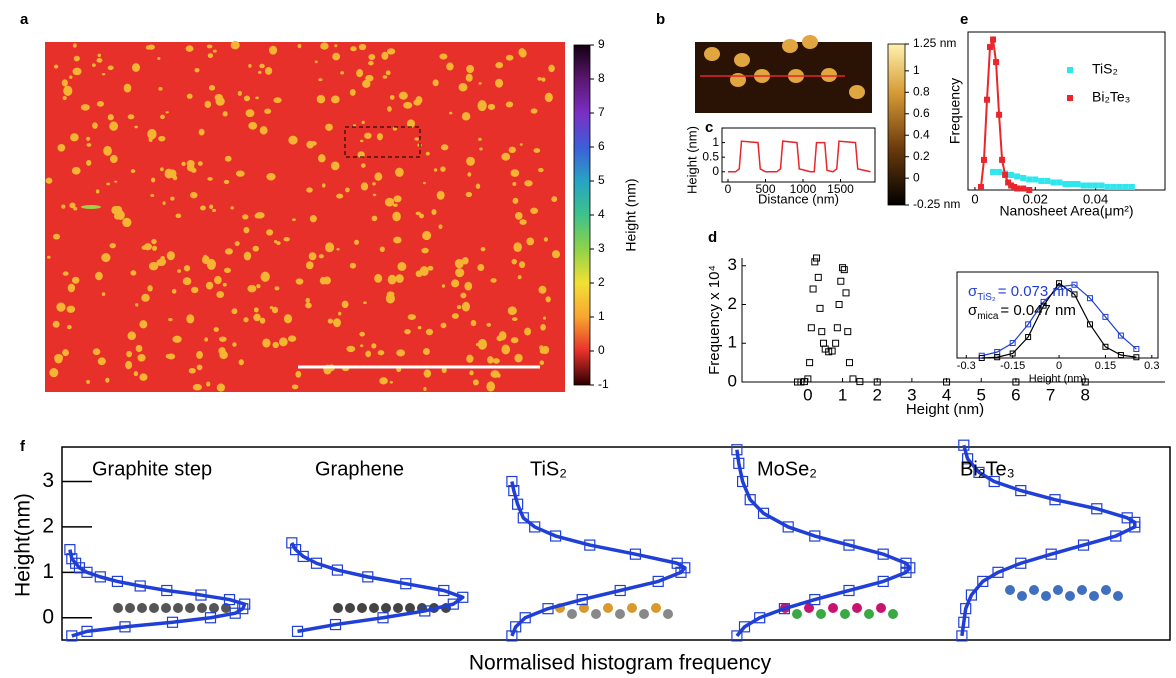 The width and height of the screenshot is (1176, 678). Describe the element at coordinates (601, 282) in the screenshot. I see `colorbar-tick-label: 2` at that location.